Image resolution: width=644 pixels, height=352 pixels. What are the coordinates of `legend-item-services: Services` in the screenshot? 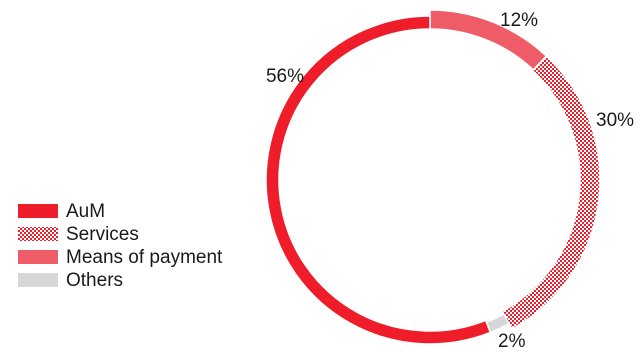 It's located at (78, 234).